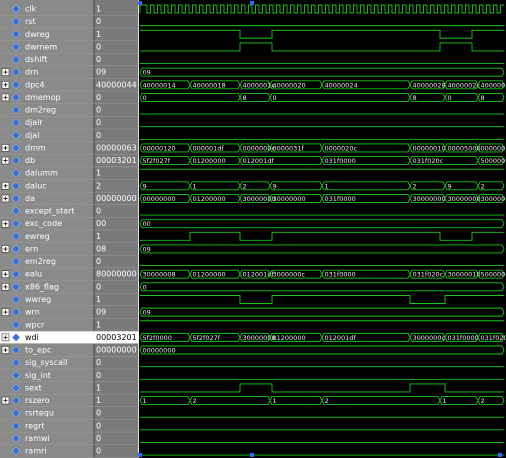 This screenshot has width=506, height=458. Describe the element at coordinates (32, 337) in the screenshot. I see `signal-name: wdi` at that location.